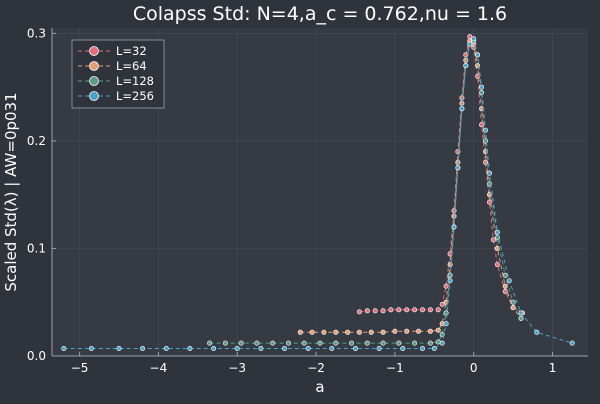 The height and width of the screenshot is (404, 600). What do you see at coordinates (135, 96) in the screenshot?
I see `legend-label: L=256` at bounding box center [135, 96].